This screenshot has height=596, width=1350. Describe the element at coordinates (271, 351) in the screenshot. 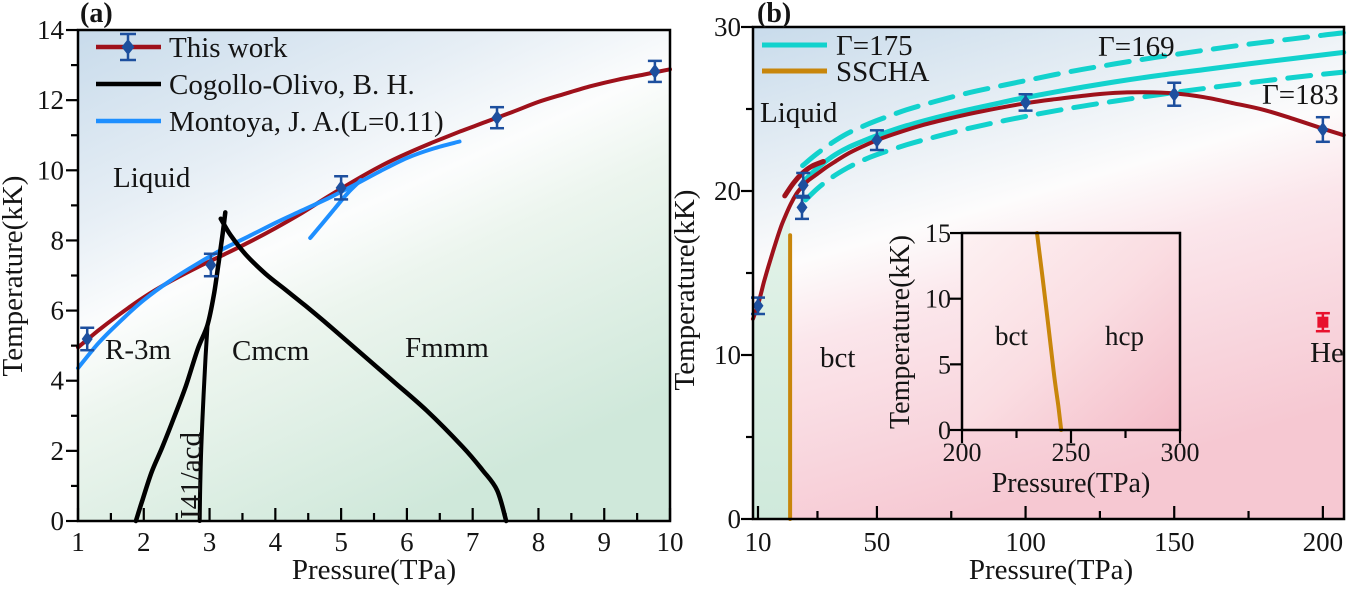

I see `phase-label-cmcm: Cmcm` at that location.